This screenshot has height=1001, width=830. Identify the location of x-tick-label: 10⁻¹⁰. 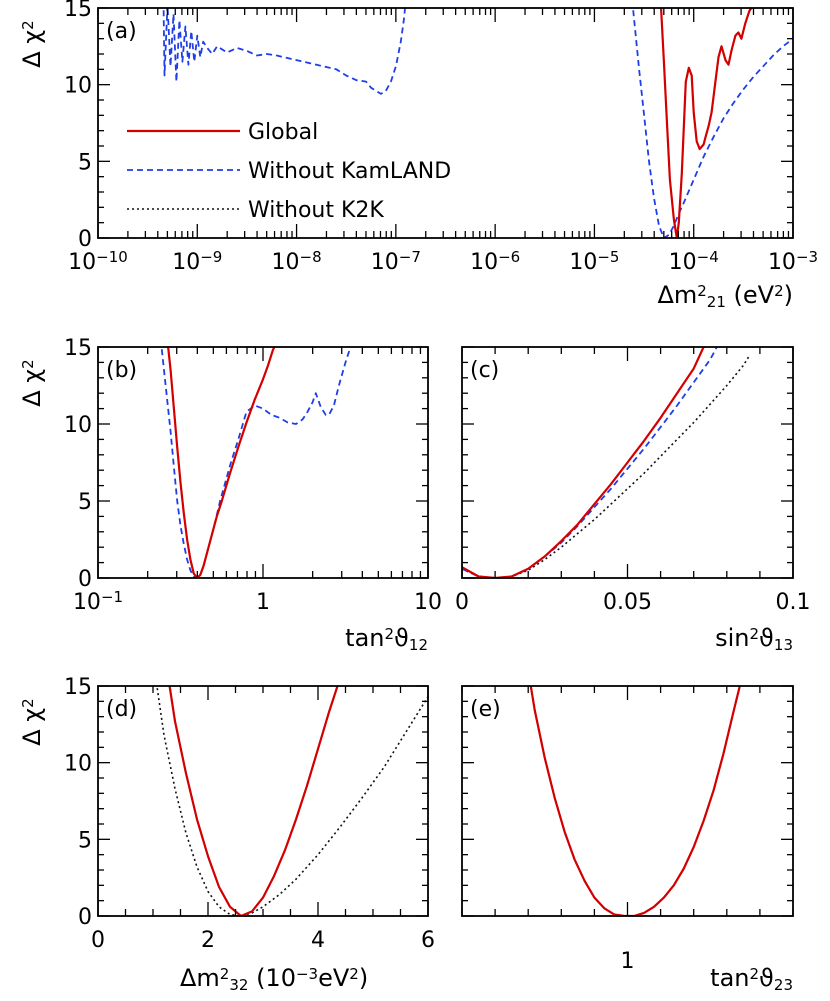
(98, 262).